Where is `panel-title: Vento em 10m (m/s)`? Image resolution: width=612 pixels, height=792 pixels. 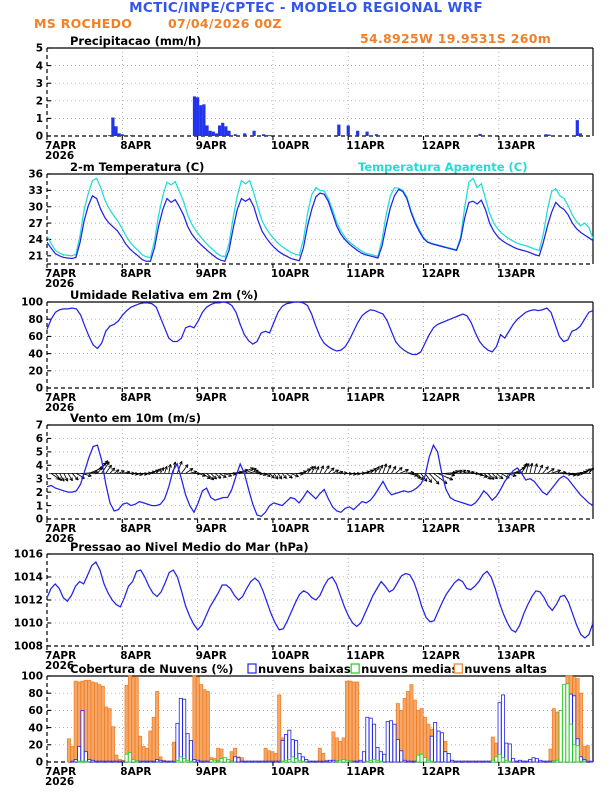 panel-title: Vento em 10m (m/s) is located at coordinates (135, 418).